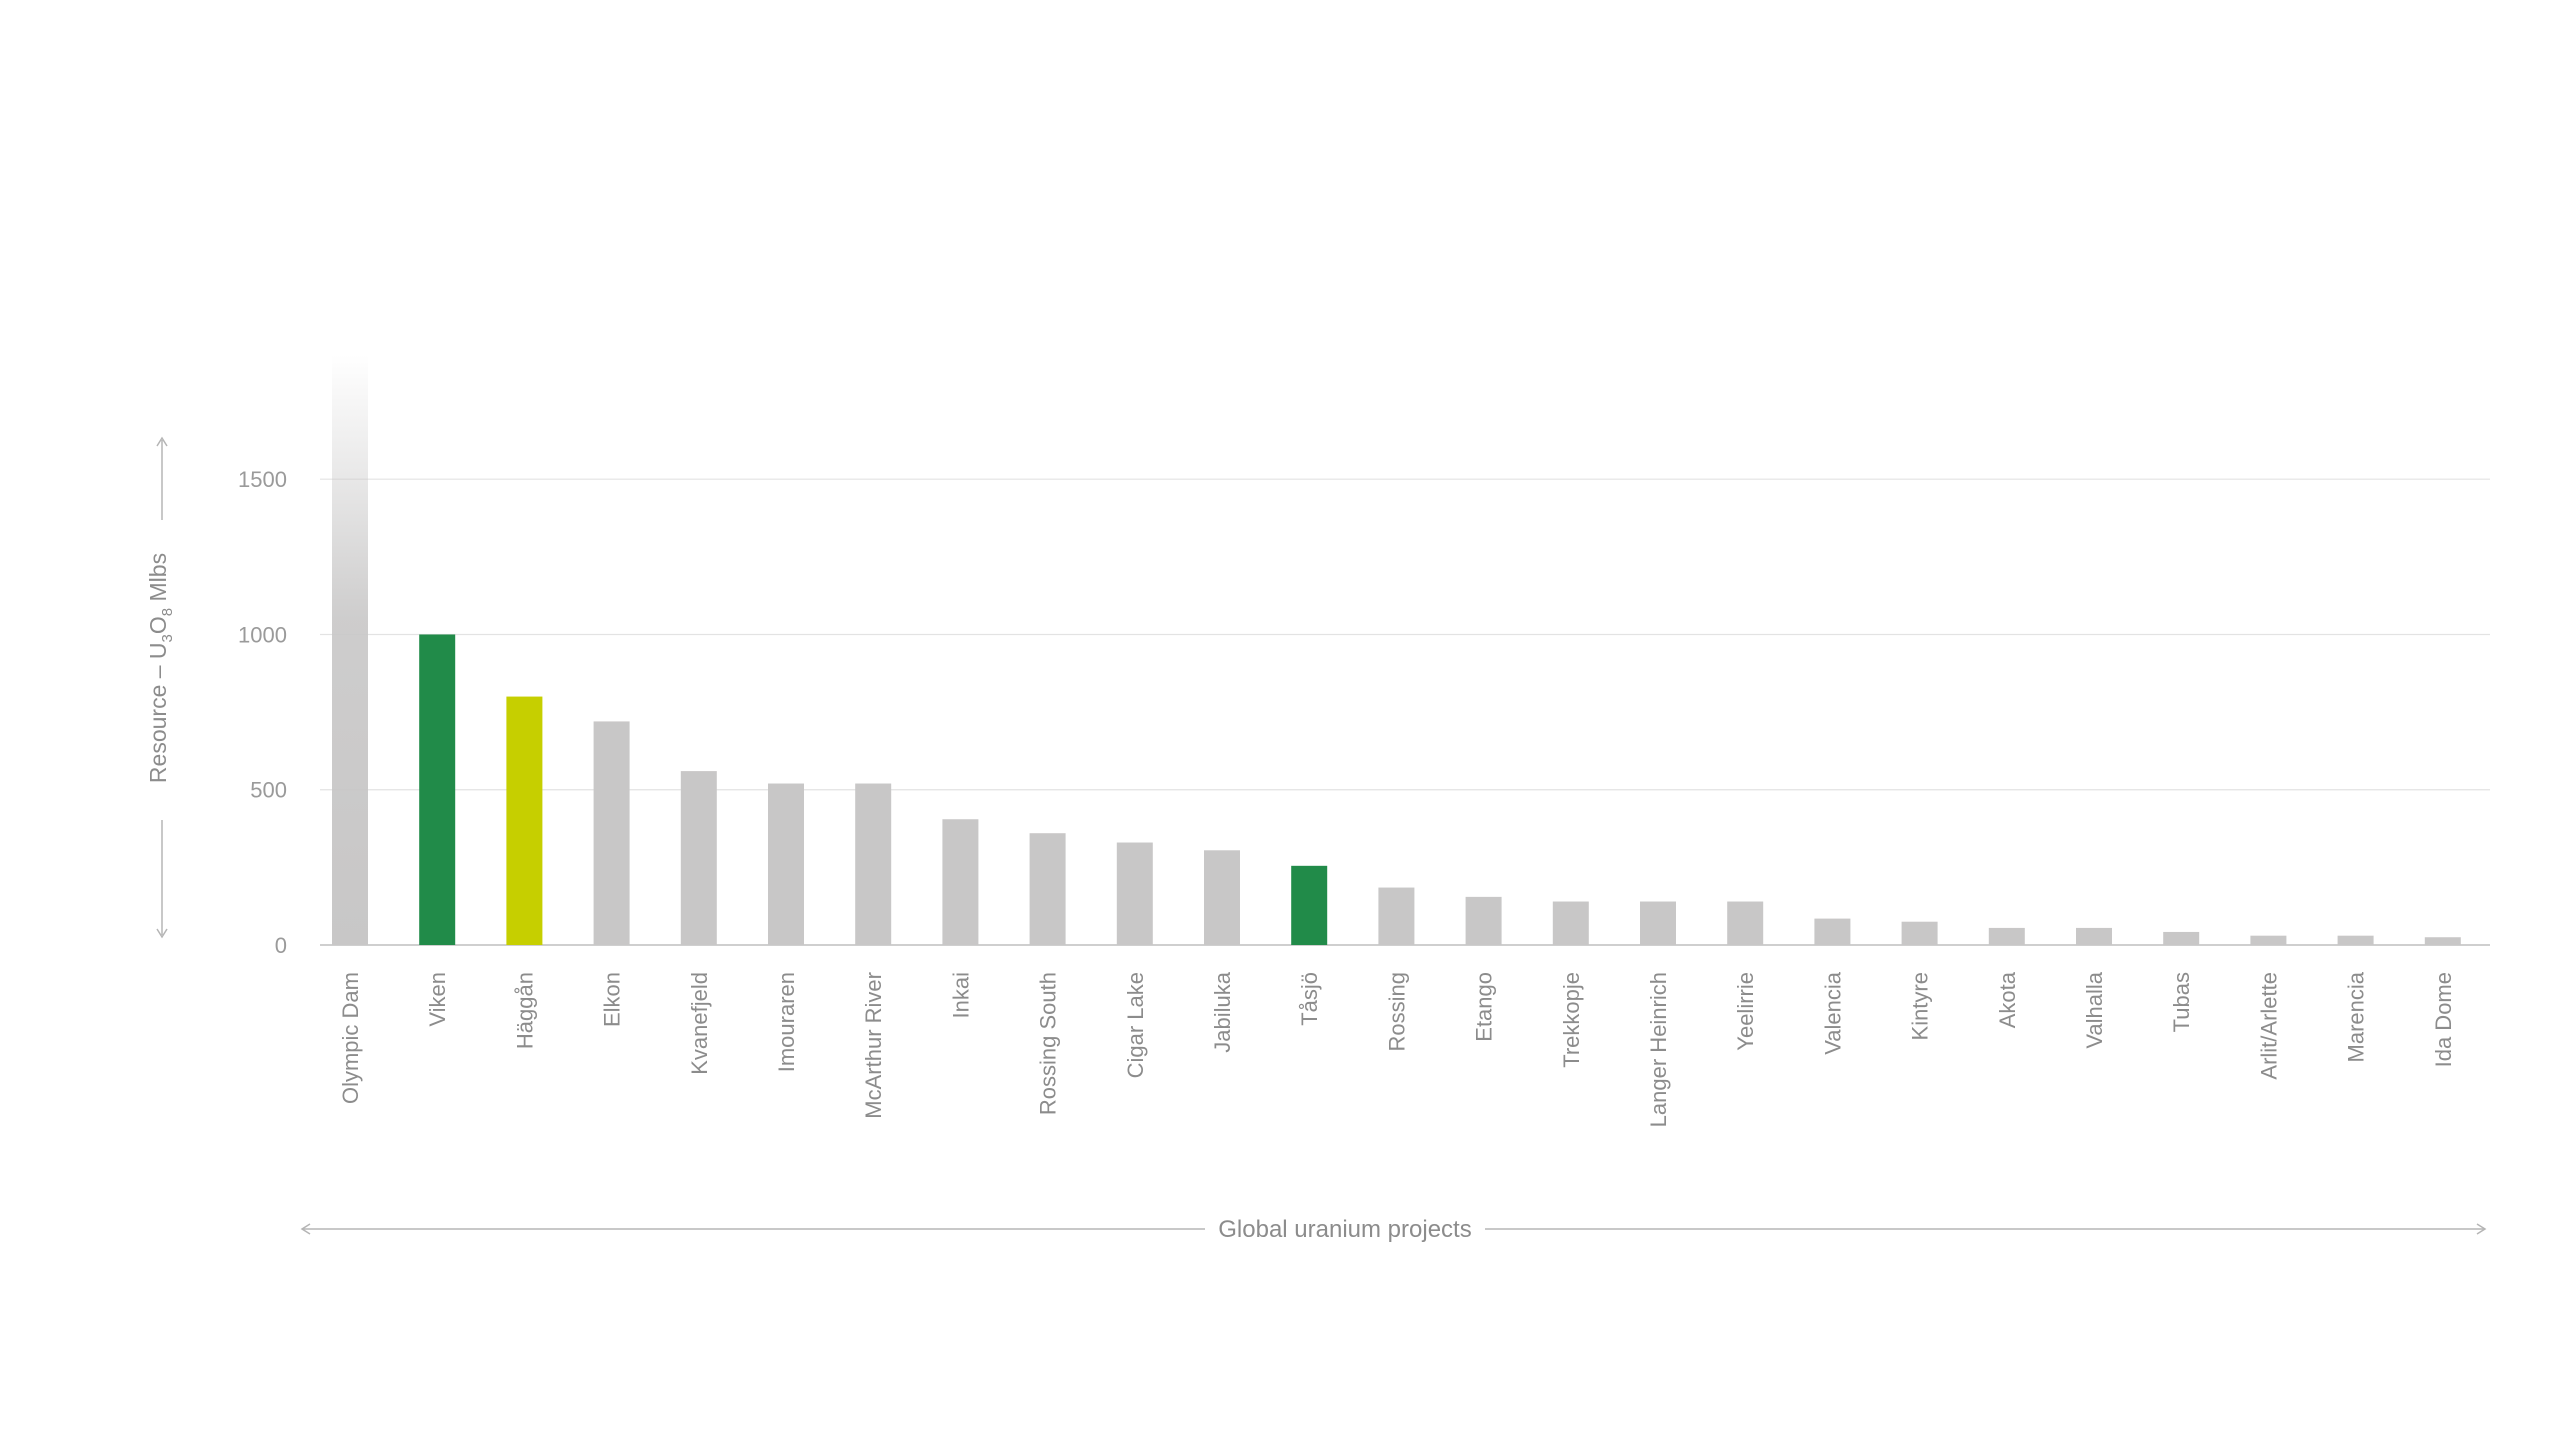  I want to click on bar-inkai, so click(960, 882).